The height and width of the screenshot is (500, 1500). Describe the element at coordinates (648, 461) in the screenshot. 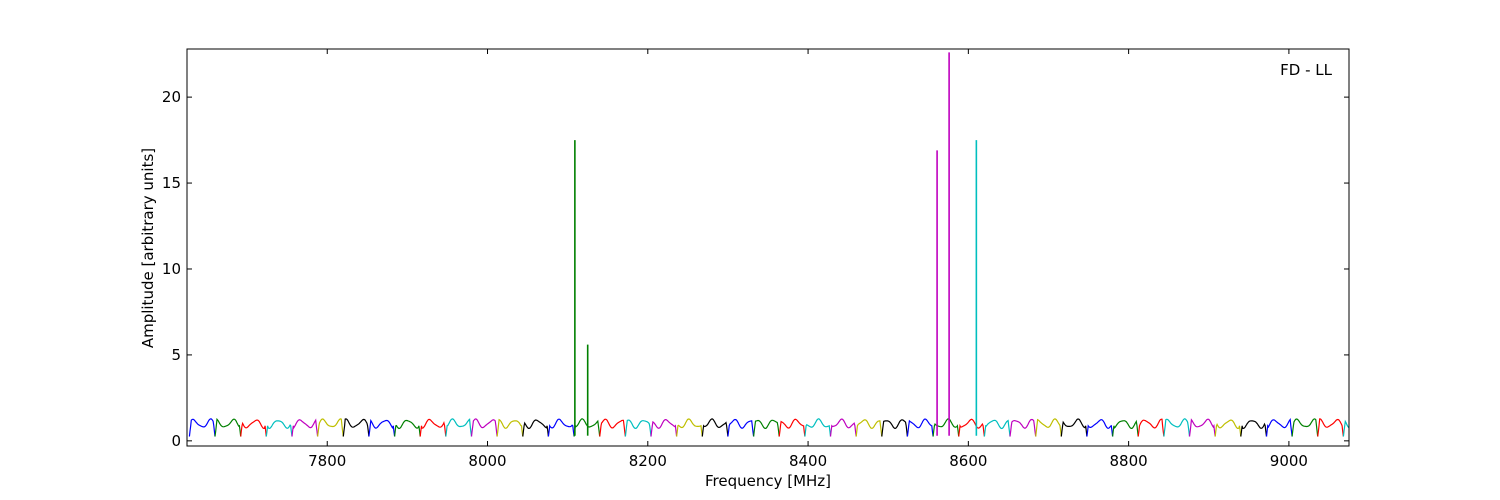

I see `x-tick-label: 8200` at that location.